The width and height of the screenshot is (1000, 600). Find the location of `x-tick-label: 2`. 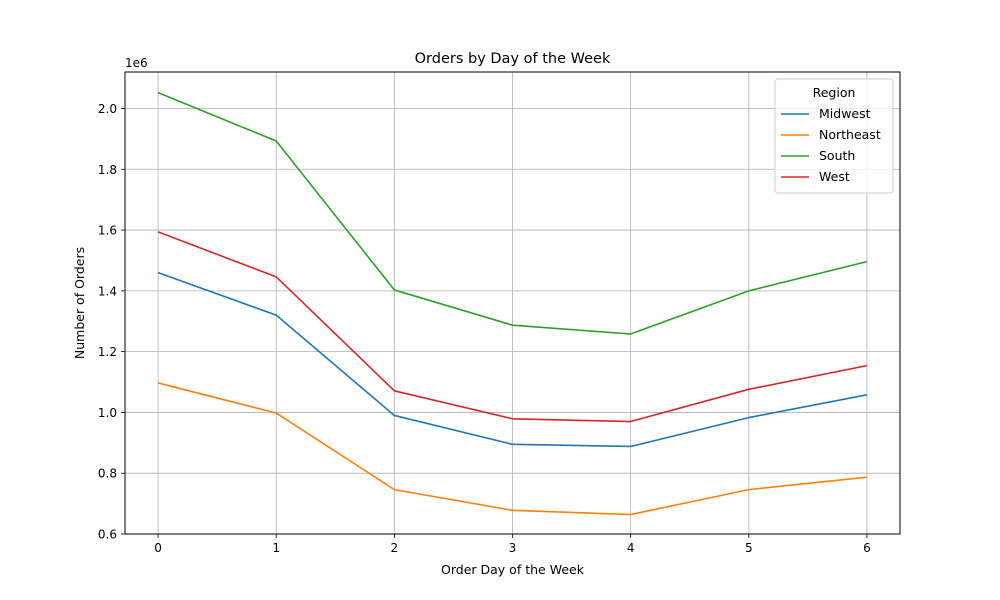

x-tick-label: 2 is located at coordinates (395, 548).